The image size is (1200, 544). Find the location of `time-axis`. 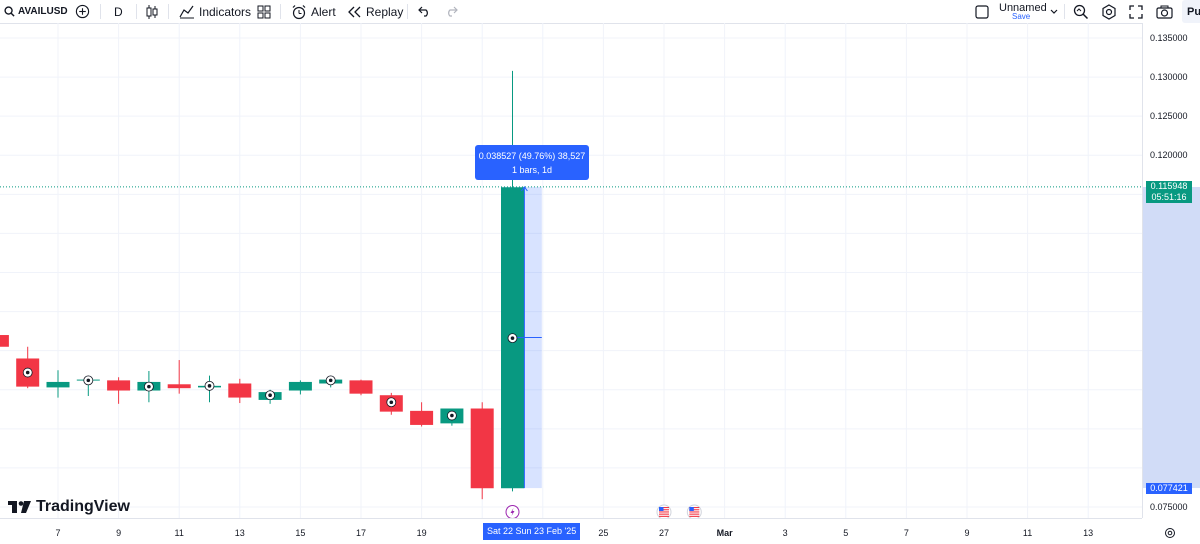

time-axis is located at coordinates (571, 530).